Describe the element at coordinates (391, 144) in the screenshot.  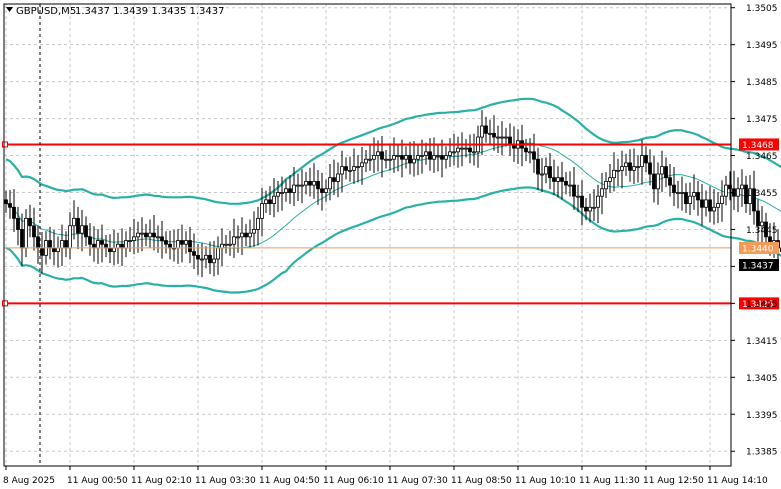
I see `horizontal-line: 1.3468` at that location.